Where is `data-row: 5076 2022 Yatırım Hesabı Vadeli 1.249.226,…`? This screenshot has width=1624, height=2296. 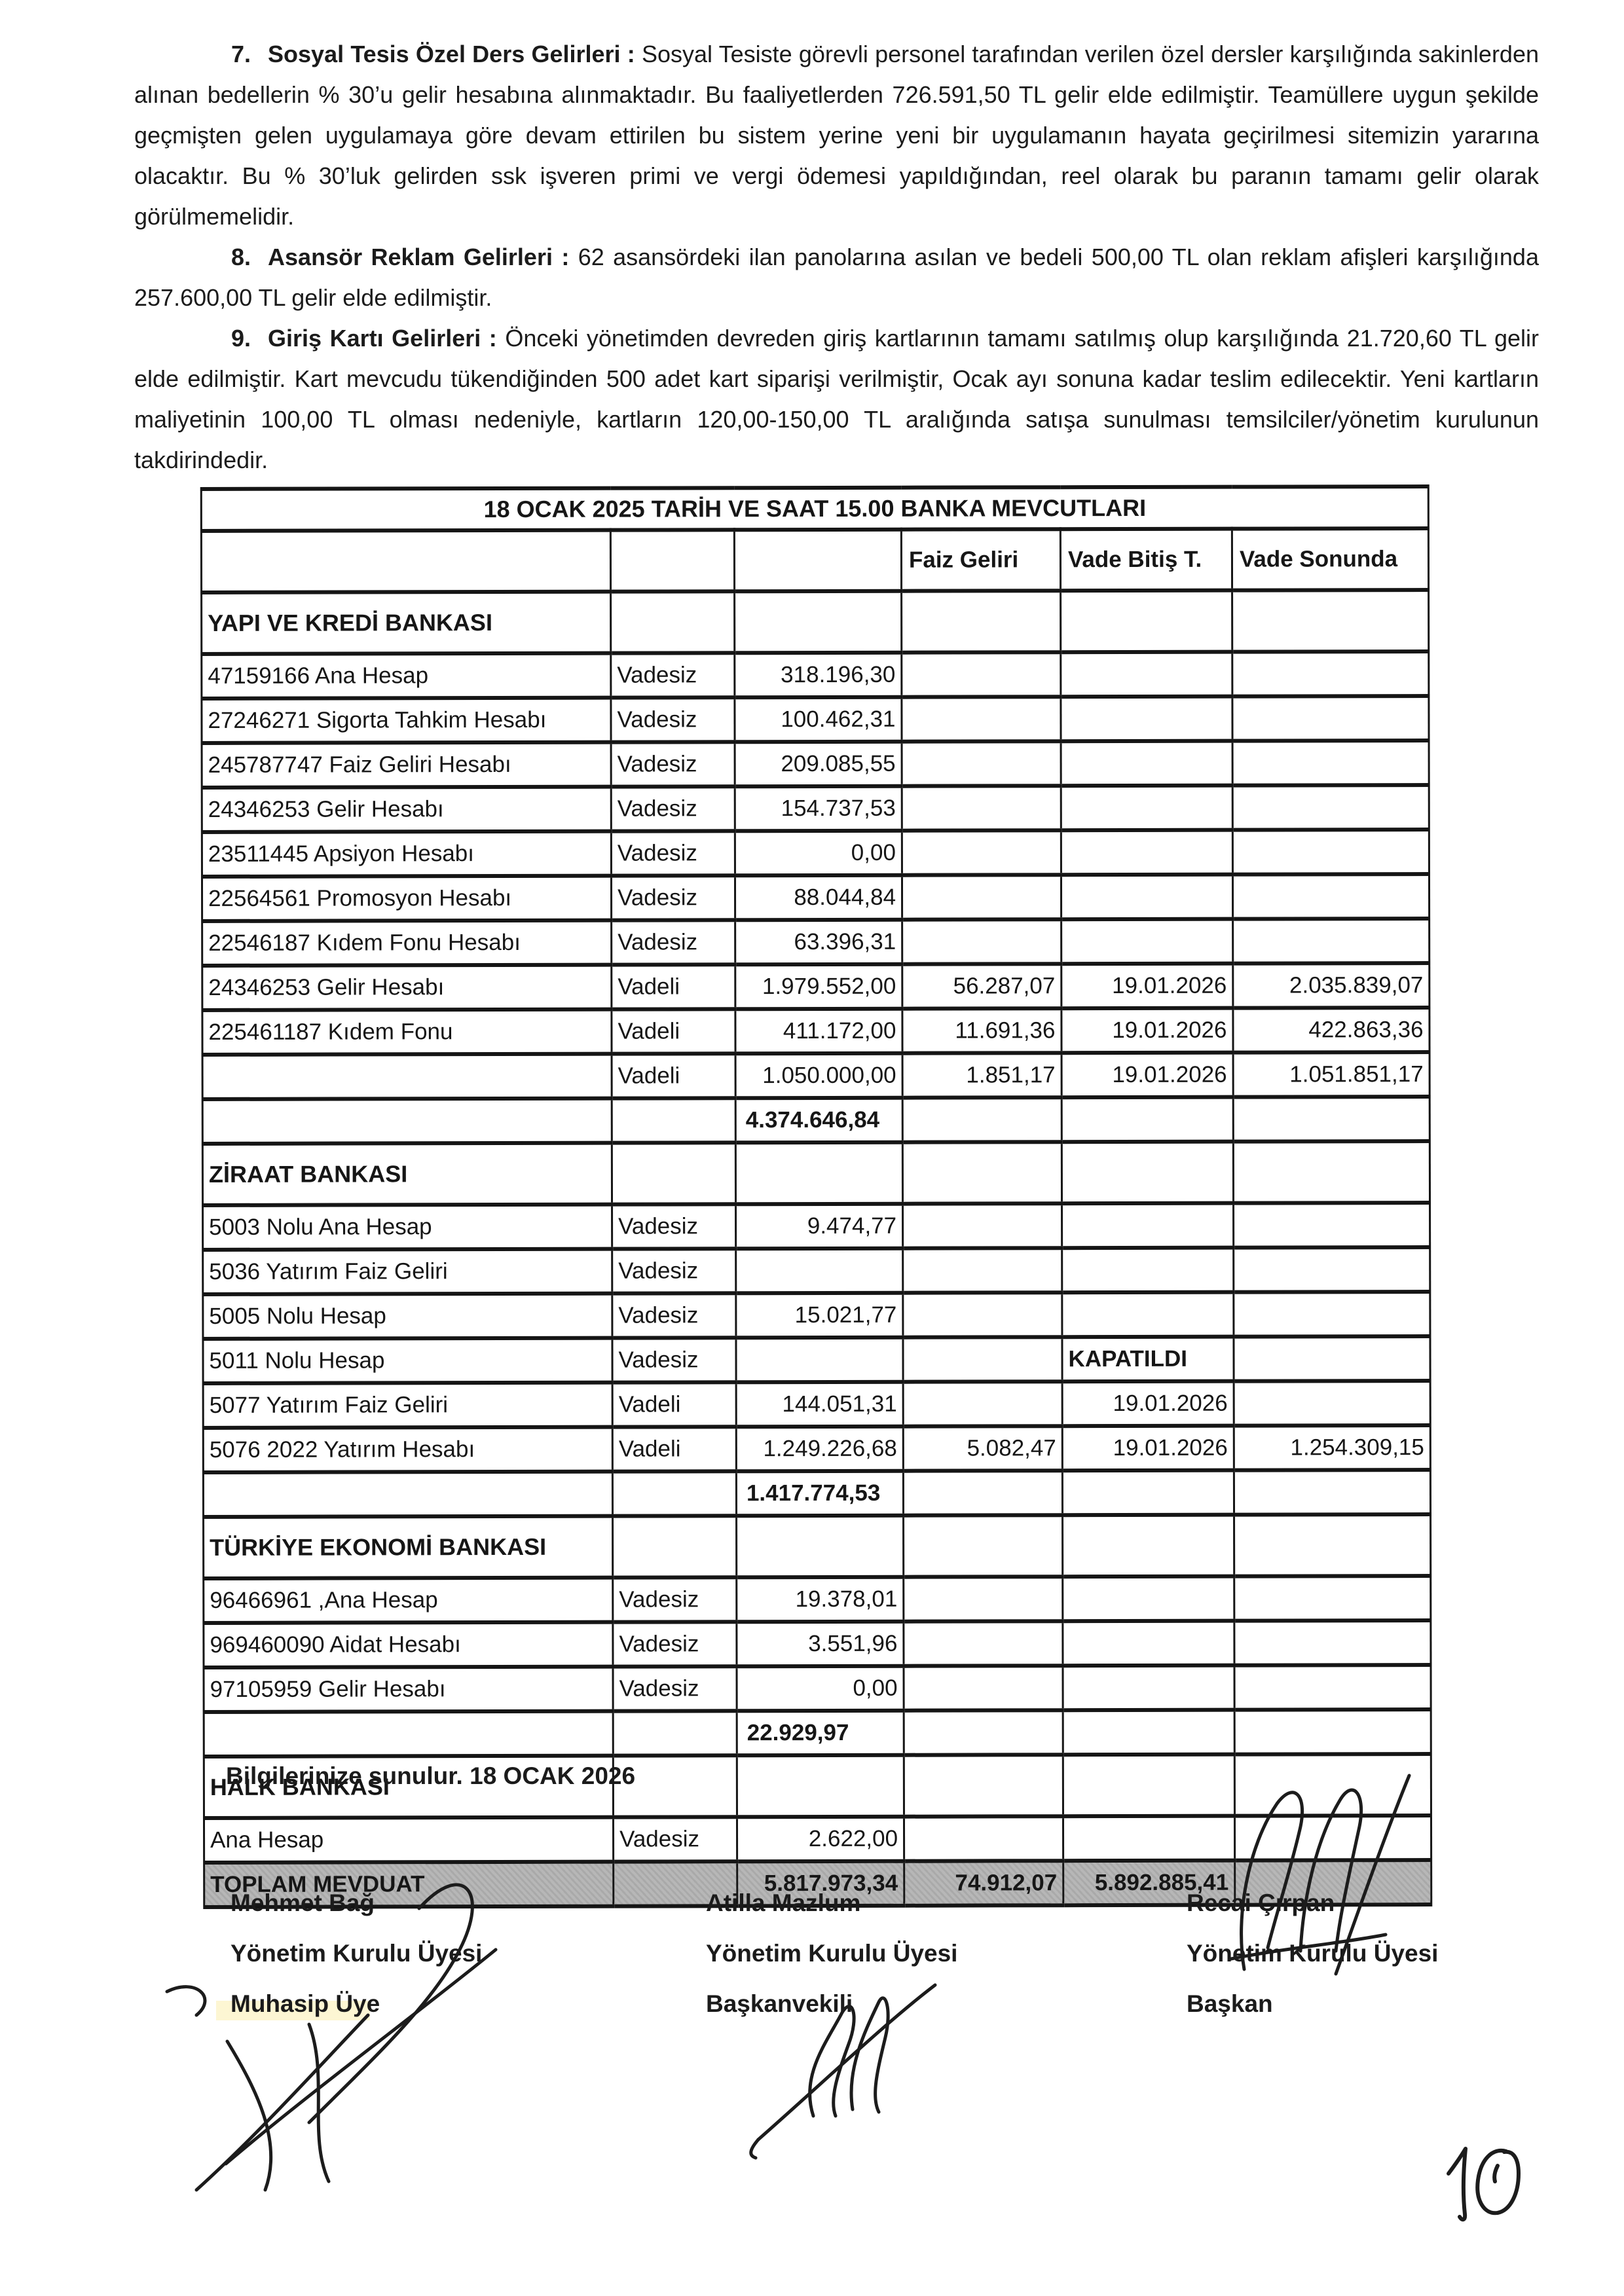
data-row: 5076 2022 Yatırım Hesabı Vadeli 1.249.226,… is located at coordinates (817, 1448).